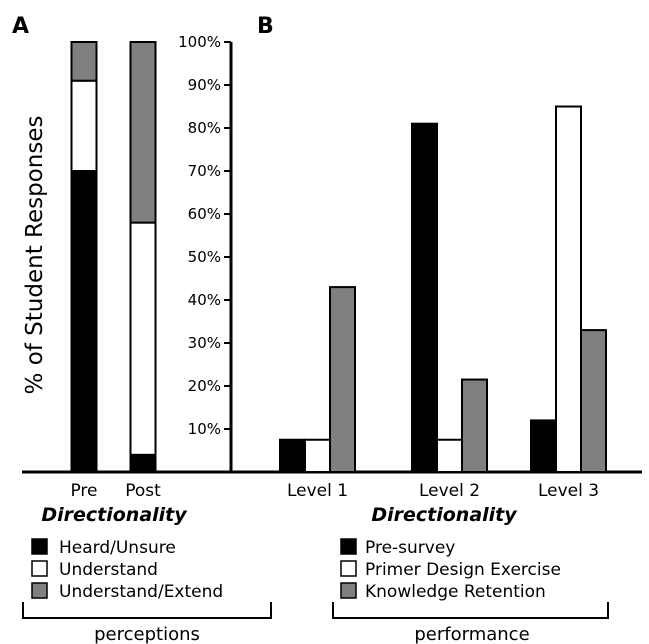 The width and height of the screenshot is (649, 644). Describe the element at coordinates (471, 634) in the screenshot. I see `performance-label: performance` at that location.